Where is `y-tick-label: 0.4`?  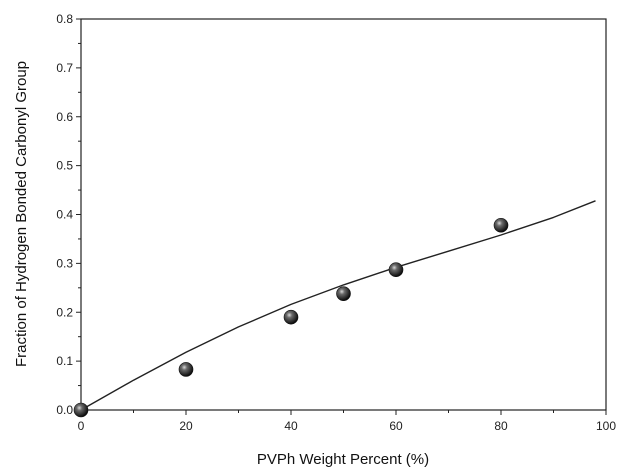
y-tick-label: 0.4 is located at coordinates (64, 215).